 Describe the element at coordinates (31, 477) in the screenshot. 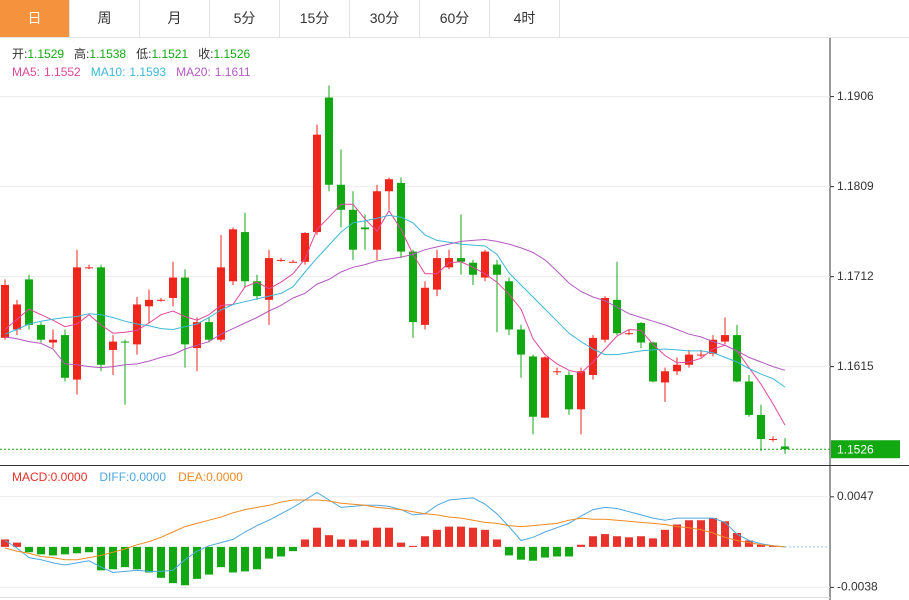

I see `legend-label: MACD:` at that location.